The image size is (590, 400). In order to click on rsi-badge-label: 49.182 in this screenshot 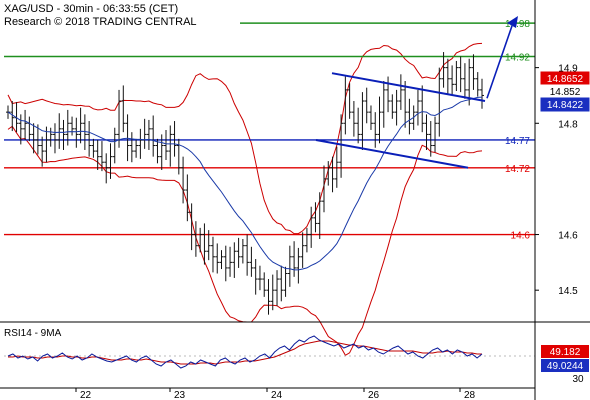, I will do `click(565, 352)`.